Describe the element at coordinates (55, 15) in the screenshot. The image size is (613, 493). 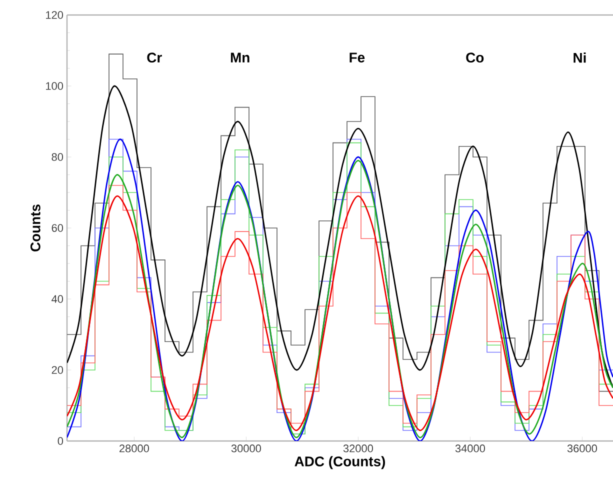
I see `y-tick-label: 120` at that location.